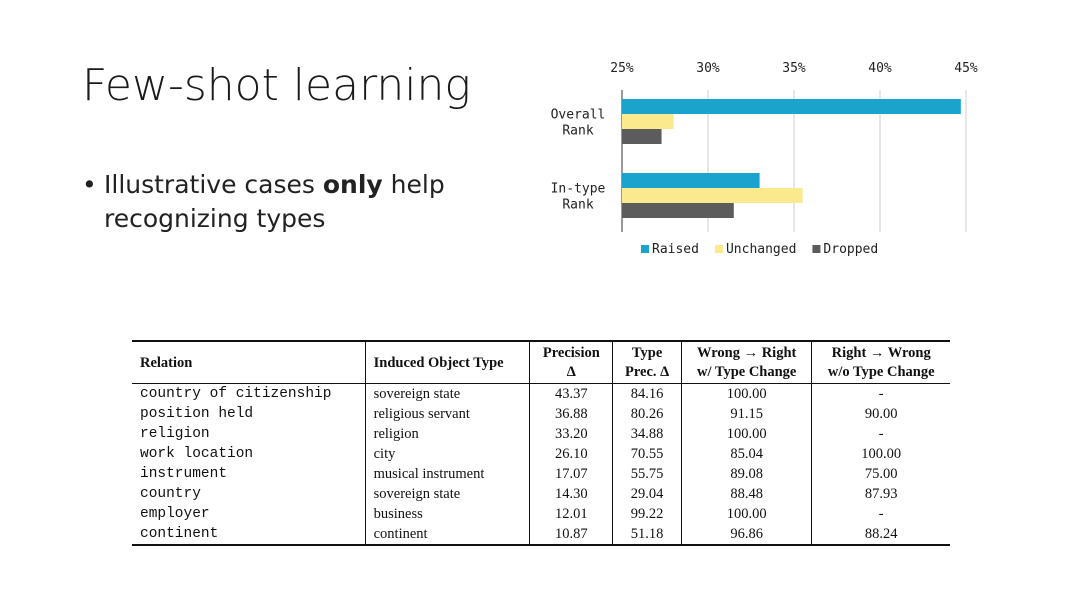  What do you see at coordinates (448, 534) in the screenshot?
I see `object-type-cell: continent` at bounding box center [448, 534].